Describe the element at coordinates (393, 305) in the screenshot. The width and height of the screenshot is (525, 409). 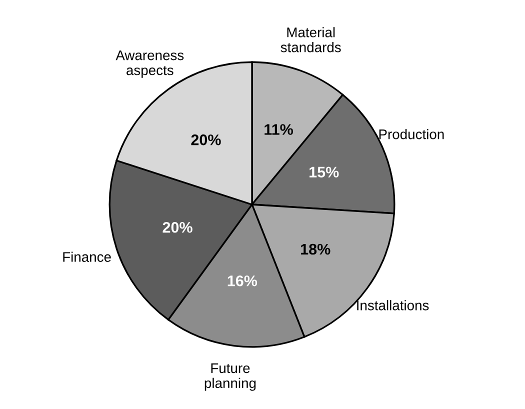
I see `slice-label: Installations` at that location.